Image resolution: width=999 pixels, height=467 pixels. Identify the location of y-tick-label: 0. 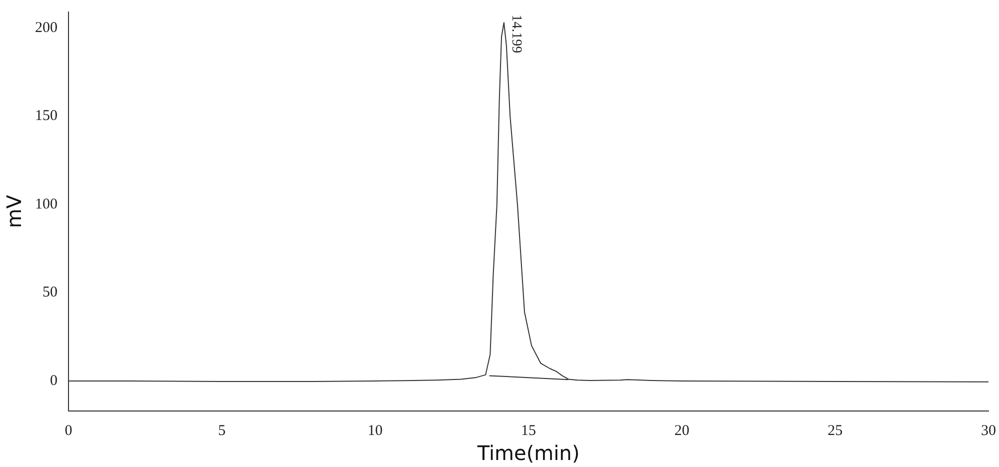
(54, 380).